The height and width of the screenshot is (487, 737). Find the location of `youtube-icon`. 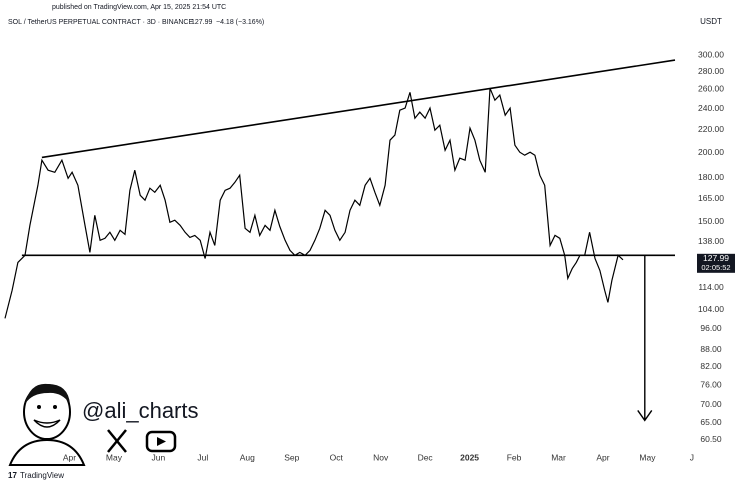

youtube-icon is located at coordinates (161, 441).